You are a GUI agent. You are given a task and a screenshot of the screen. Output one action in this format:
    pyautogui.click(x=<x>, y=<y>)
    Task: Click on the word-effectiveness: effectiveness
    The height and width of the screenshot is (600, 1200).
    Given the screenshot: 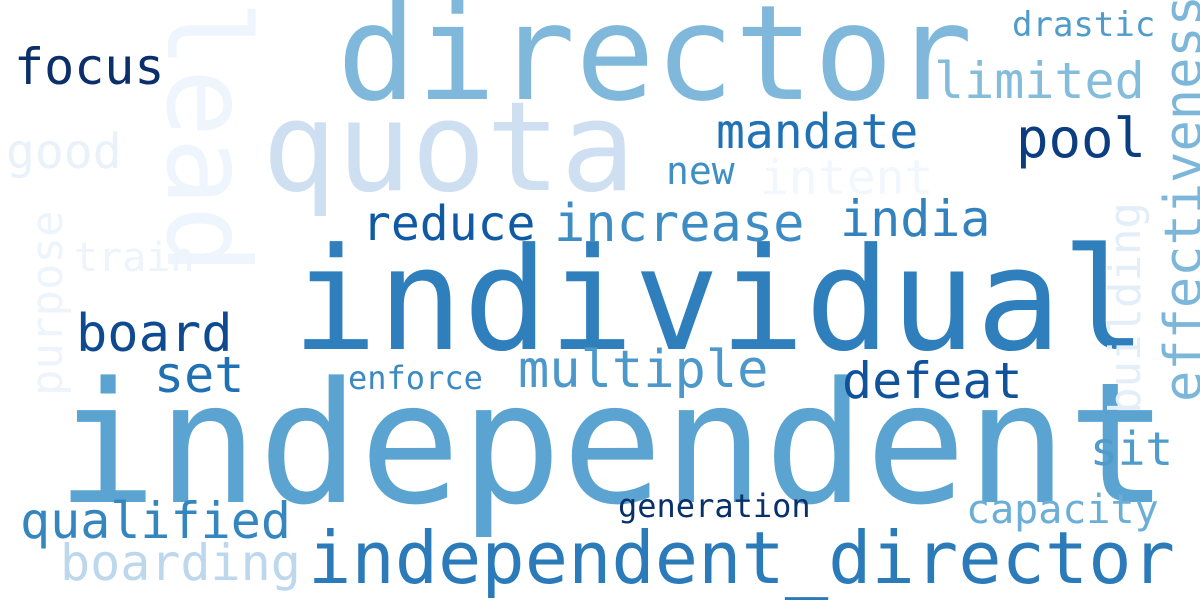 What is the action you would take?
    pyautogui.click(x=1177, y=201)
    